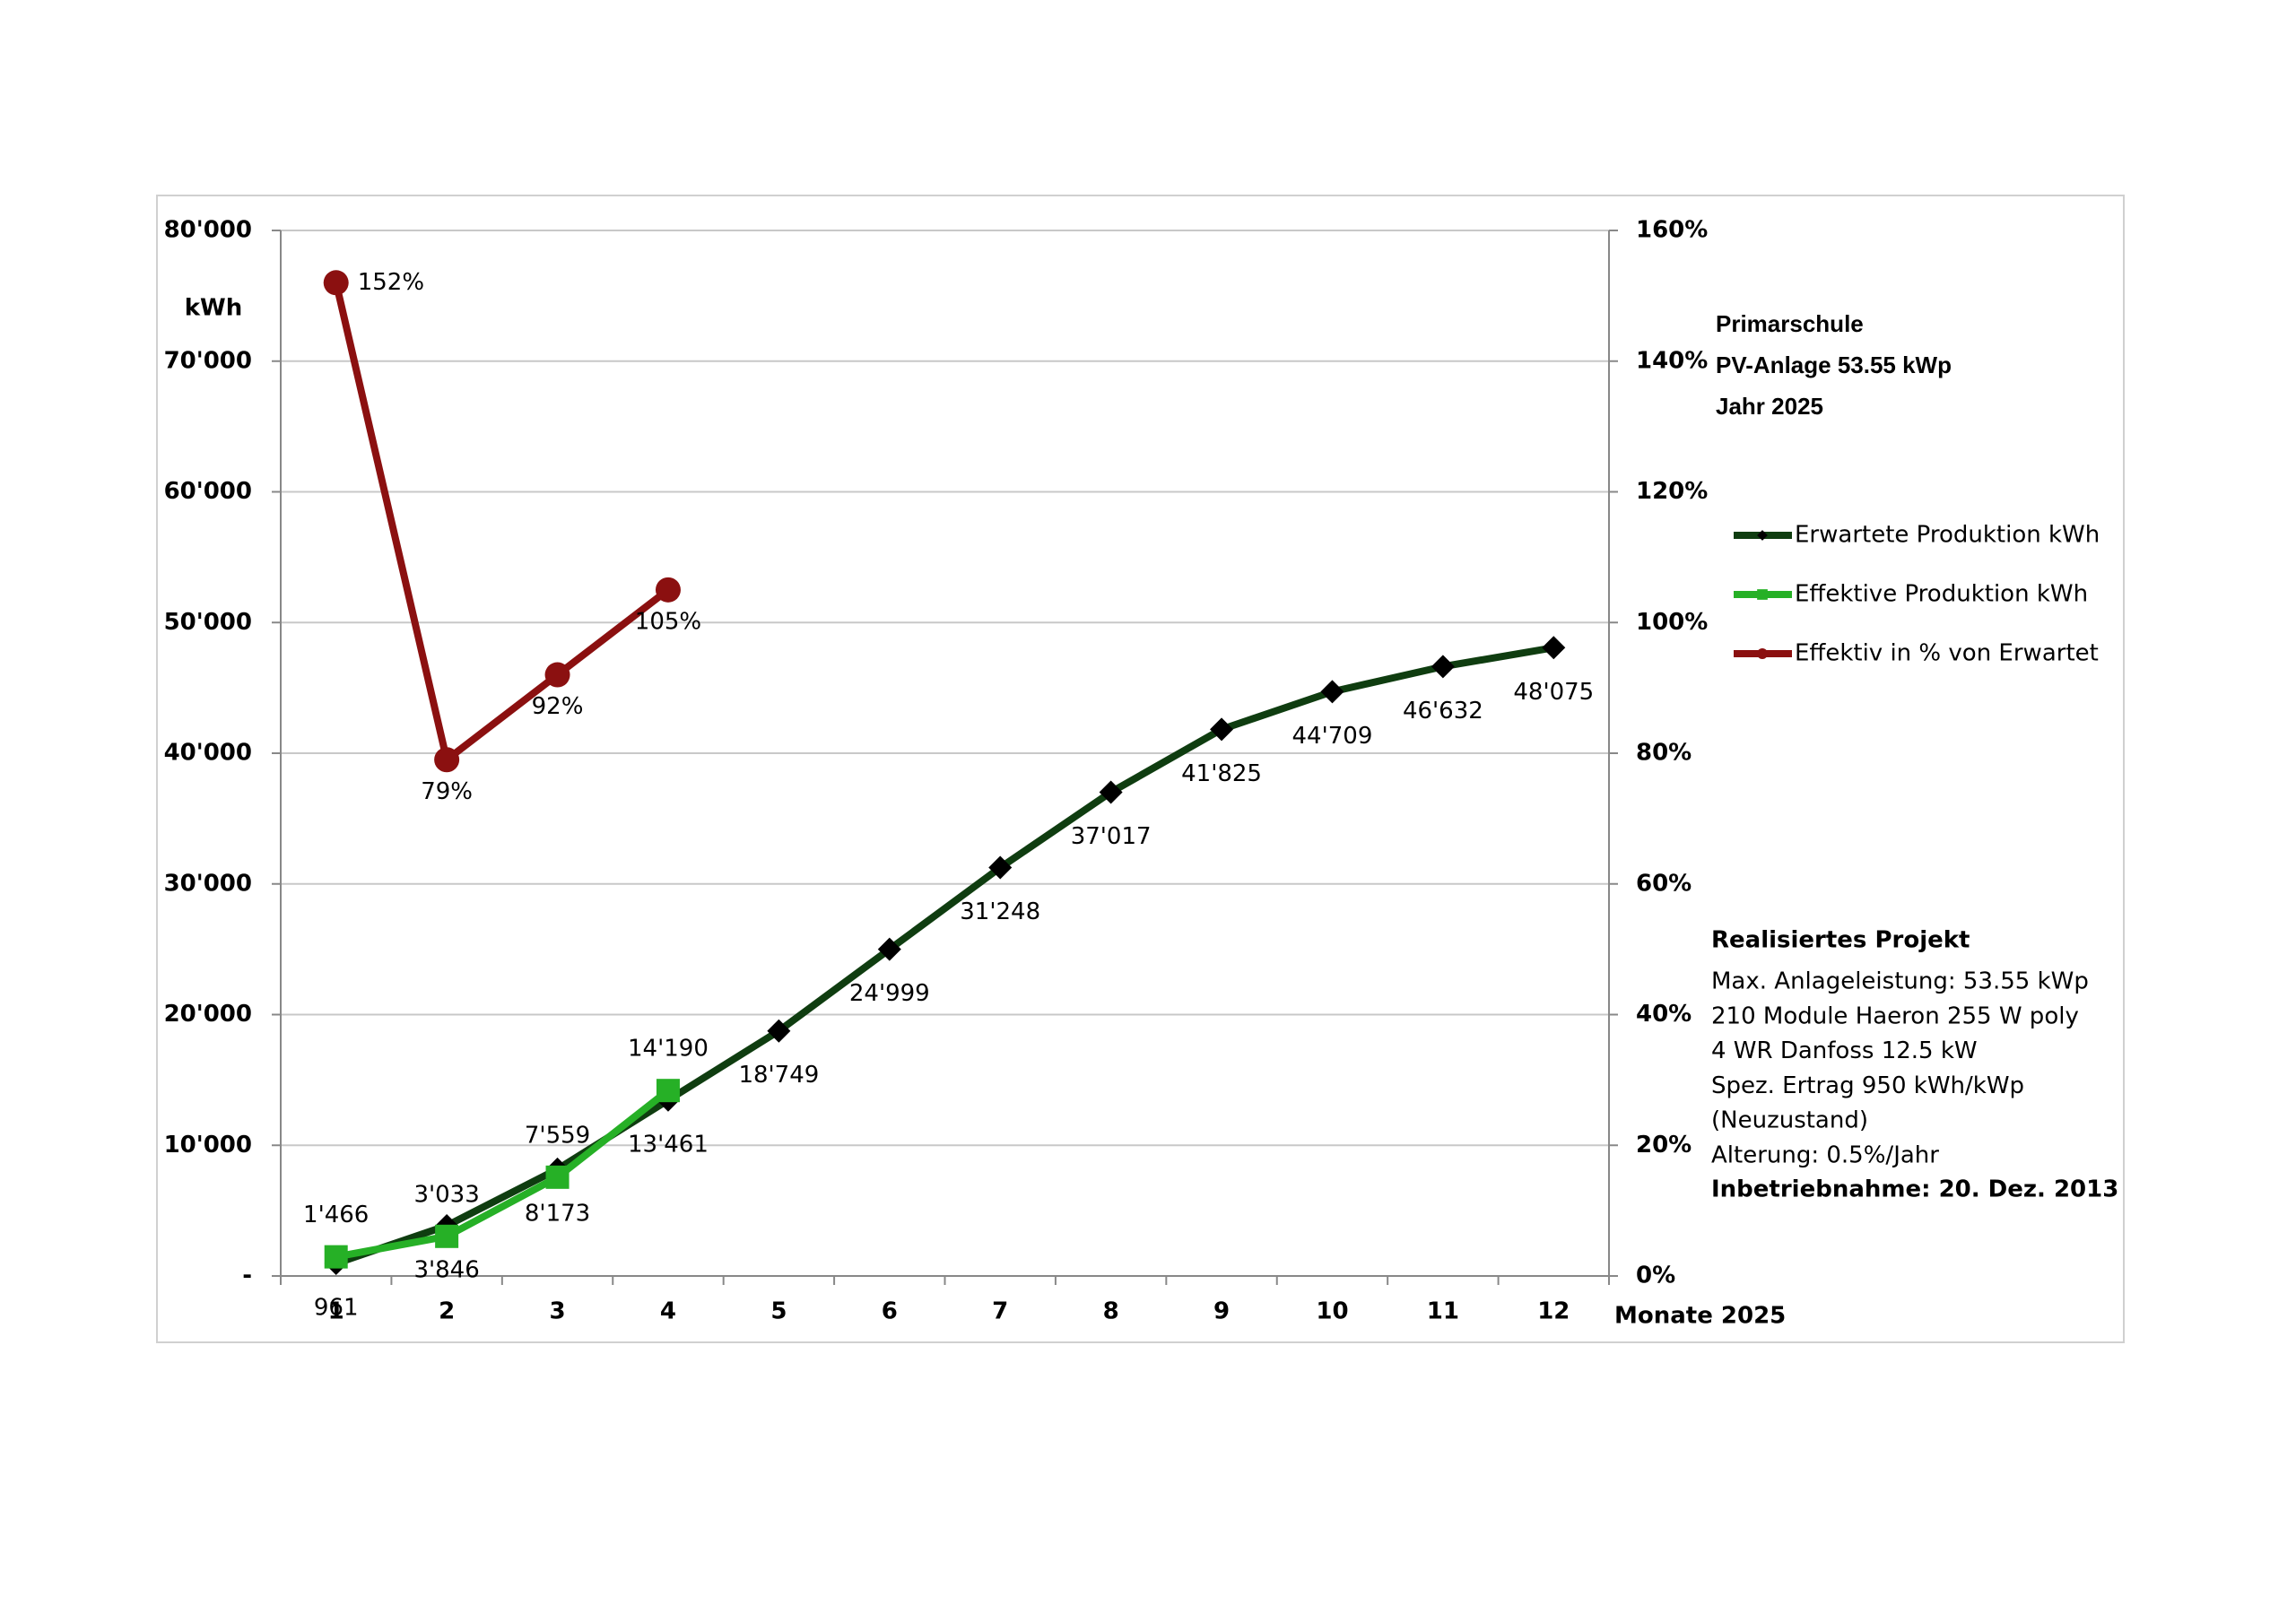  I want to click on info-heading: Realisiertes Projekt, so click(1840, 940).